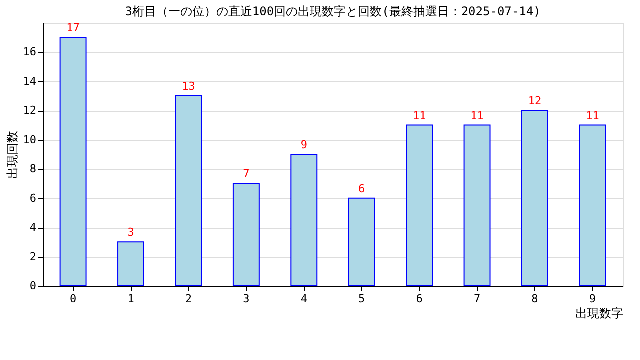 This screenshot has width=640, height=360. Describe the element at coordinates (362, 299) in the screenshot. I see `x-tick-label: 5` at that location.